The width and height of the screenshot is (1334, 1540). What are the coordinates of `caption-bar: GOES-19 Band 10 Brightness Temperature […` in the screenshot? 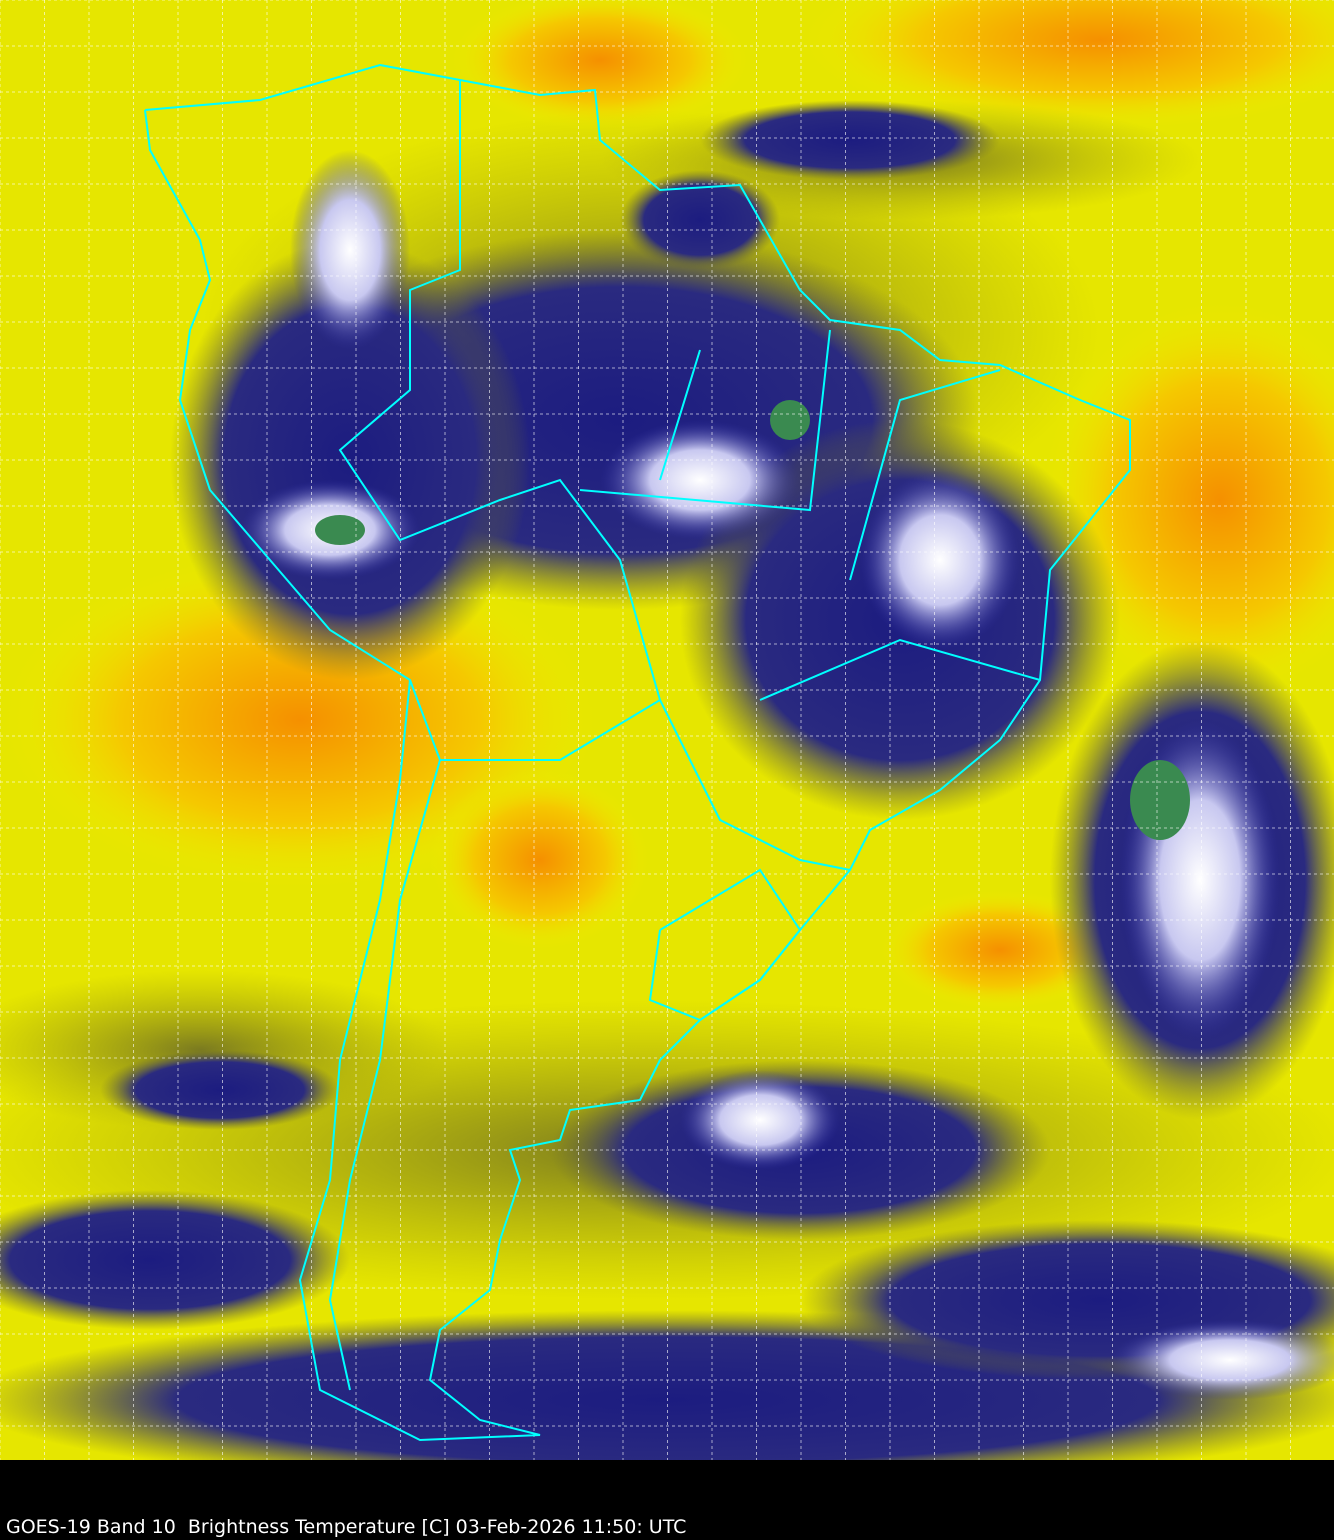 It's located at (667, 1500).